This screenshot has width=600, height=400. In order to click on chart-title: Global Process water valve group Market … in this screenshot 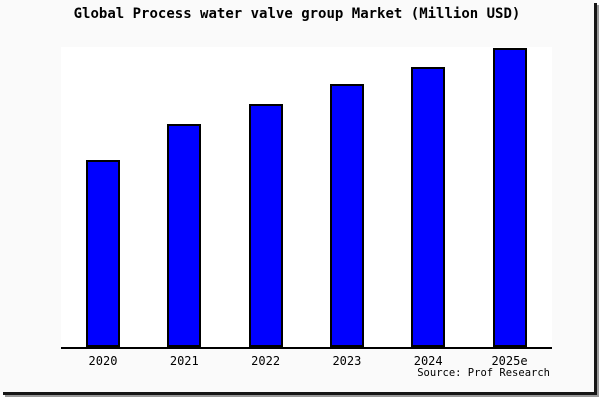, I will do `click(297, 14)`.